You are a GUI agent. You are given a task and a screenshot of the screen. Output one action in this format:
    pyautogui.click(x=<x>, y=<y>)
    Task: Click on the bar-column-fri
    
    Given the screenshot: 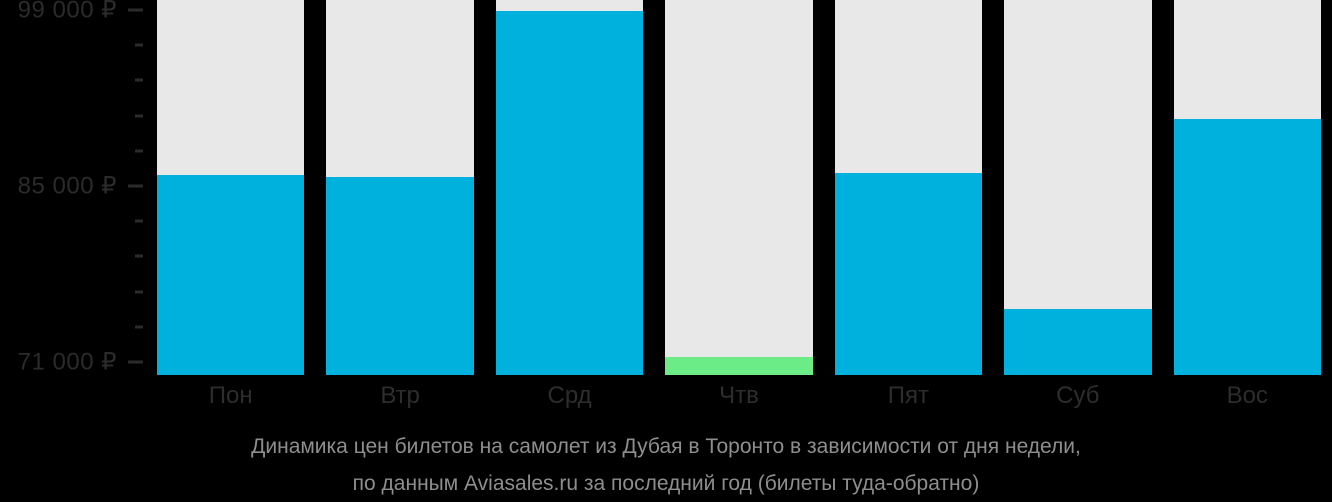 What is the action you would take?
    pyautogui.click(x=908, y=187)
    